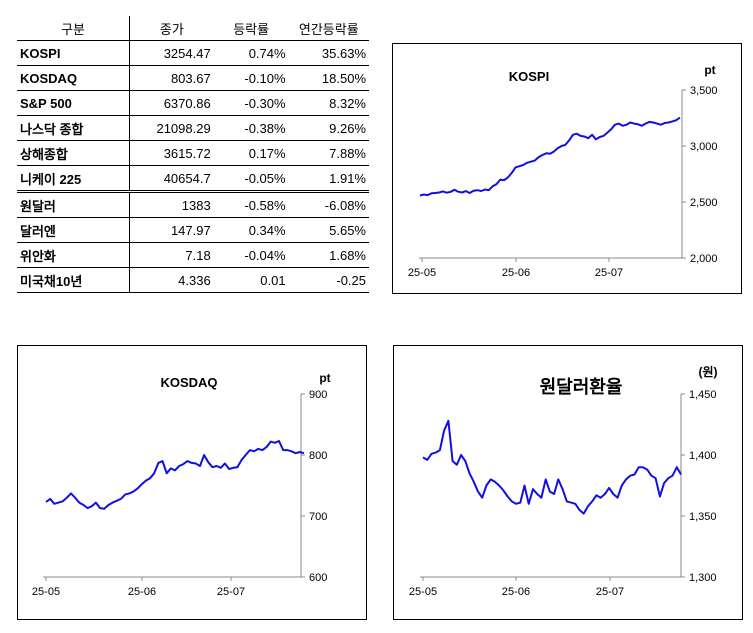  Describe the element at coordinates (171, 103) in the screenshot. I see `row-close: 6370.86` at that location.